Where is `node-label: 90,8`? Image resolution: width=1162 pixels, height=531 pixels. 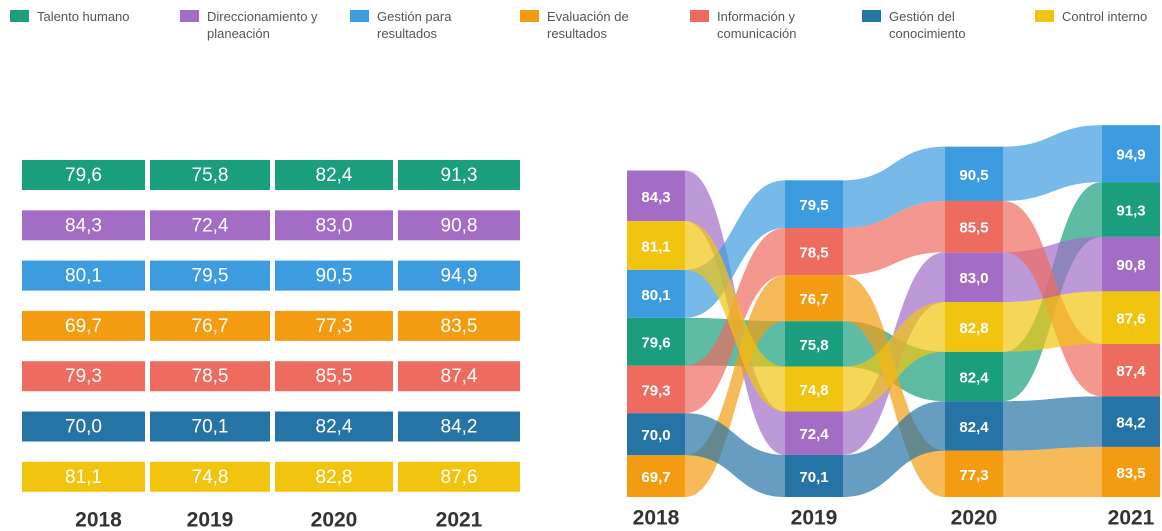
node-label: 90,8 is located at coordinates (1130, 265).